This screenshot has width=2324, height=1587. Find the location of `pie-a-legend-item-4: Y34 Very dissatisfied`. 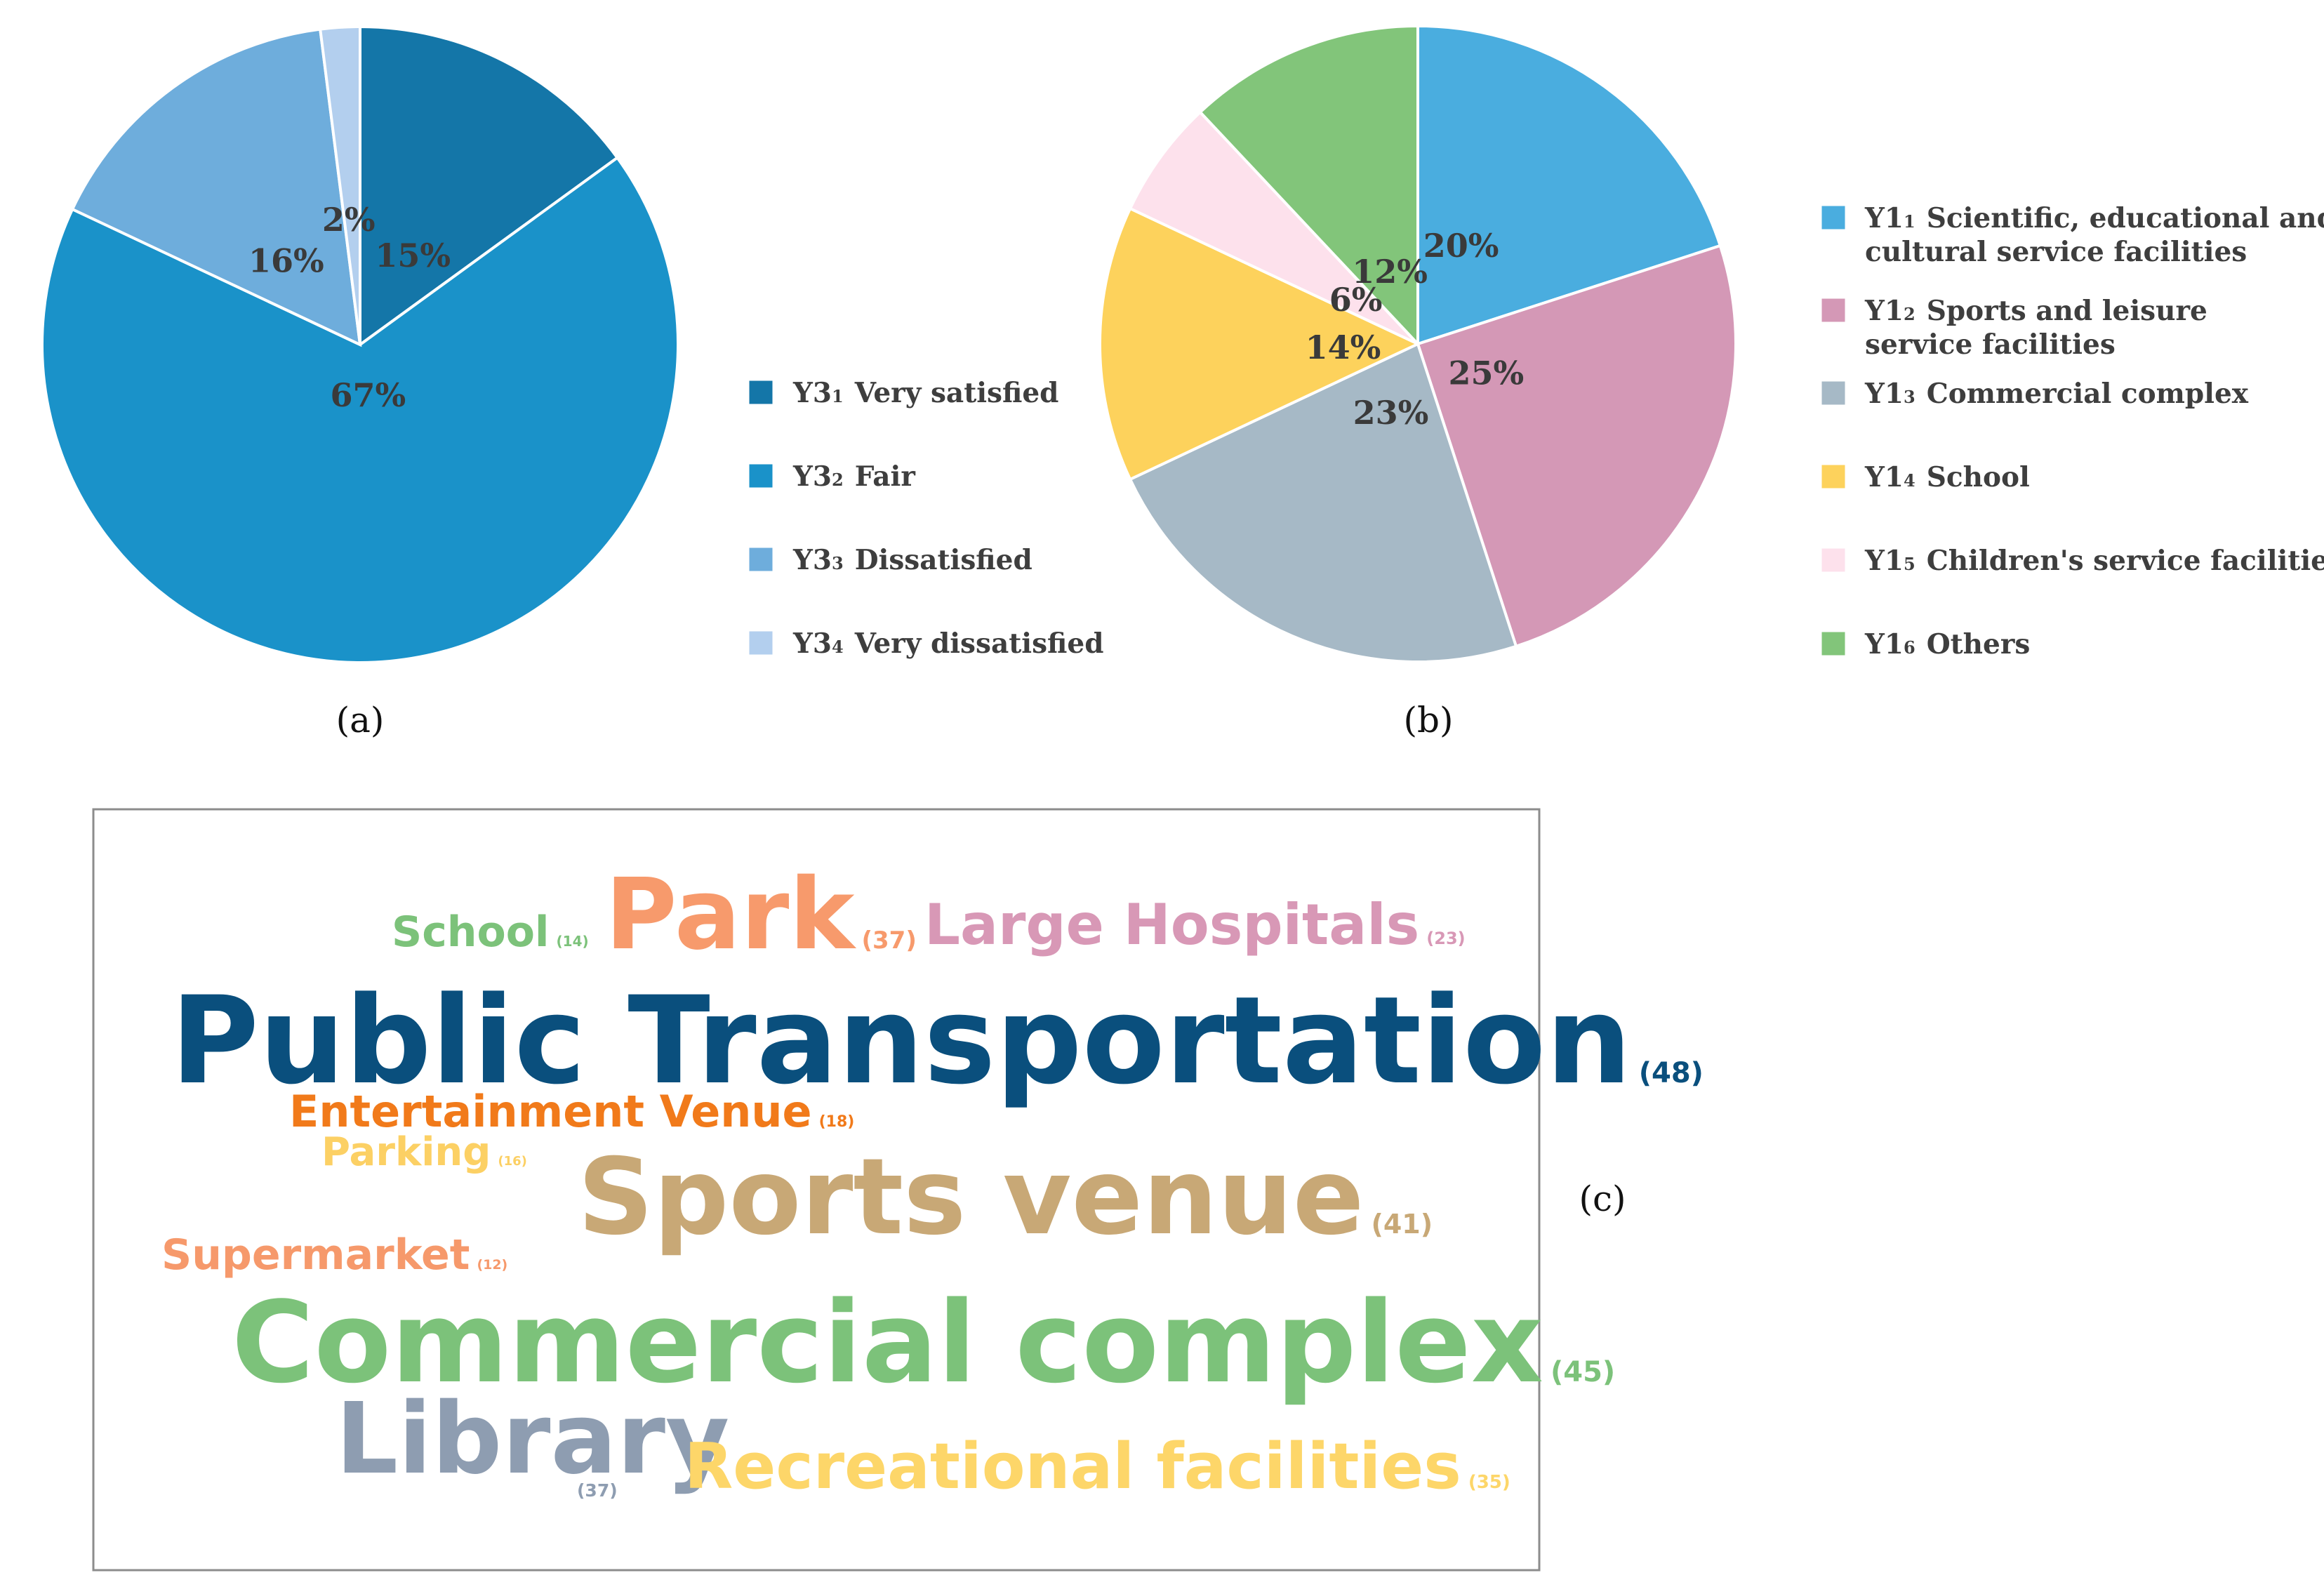

pie-a-legend-item-4: Y34 Very dissatisfied is located at coordinates (925, 644).